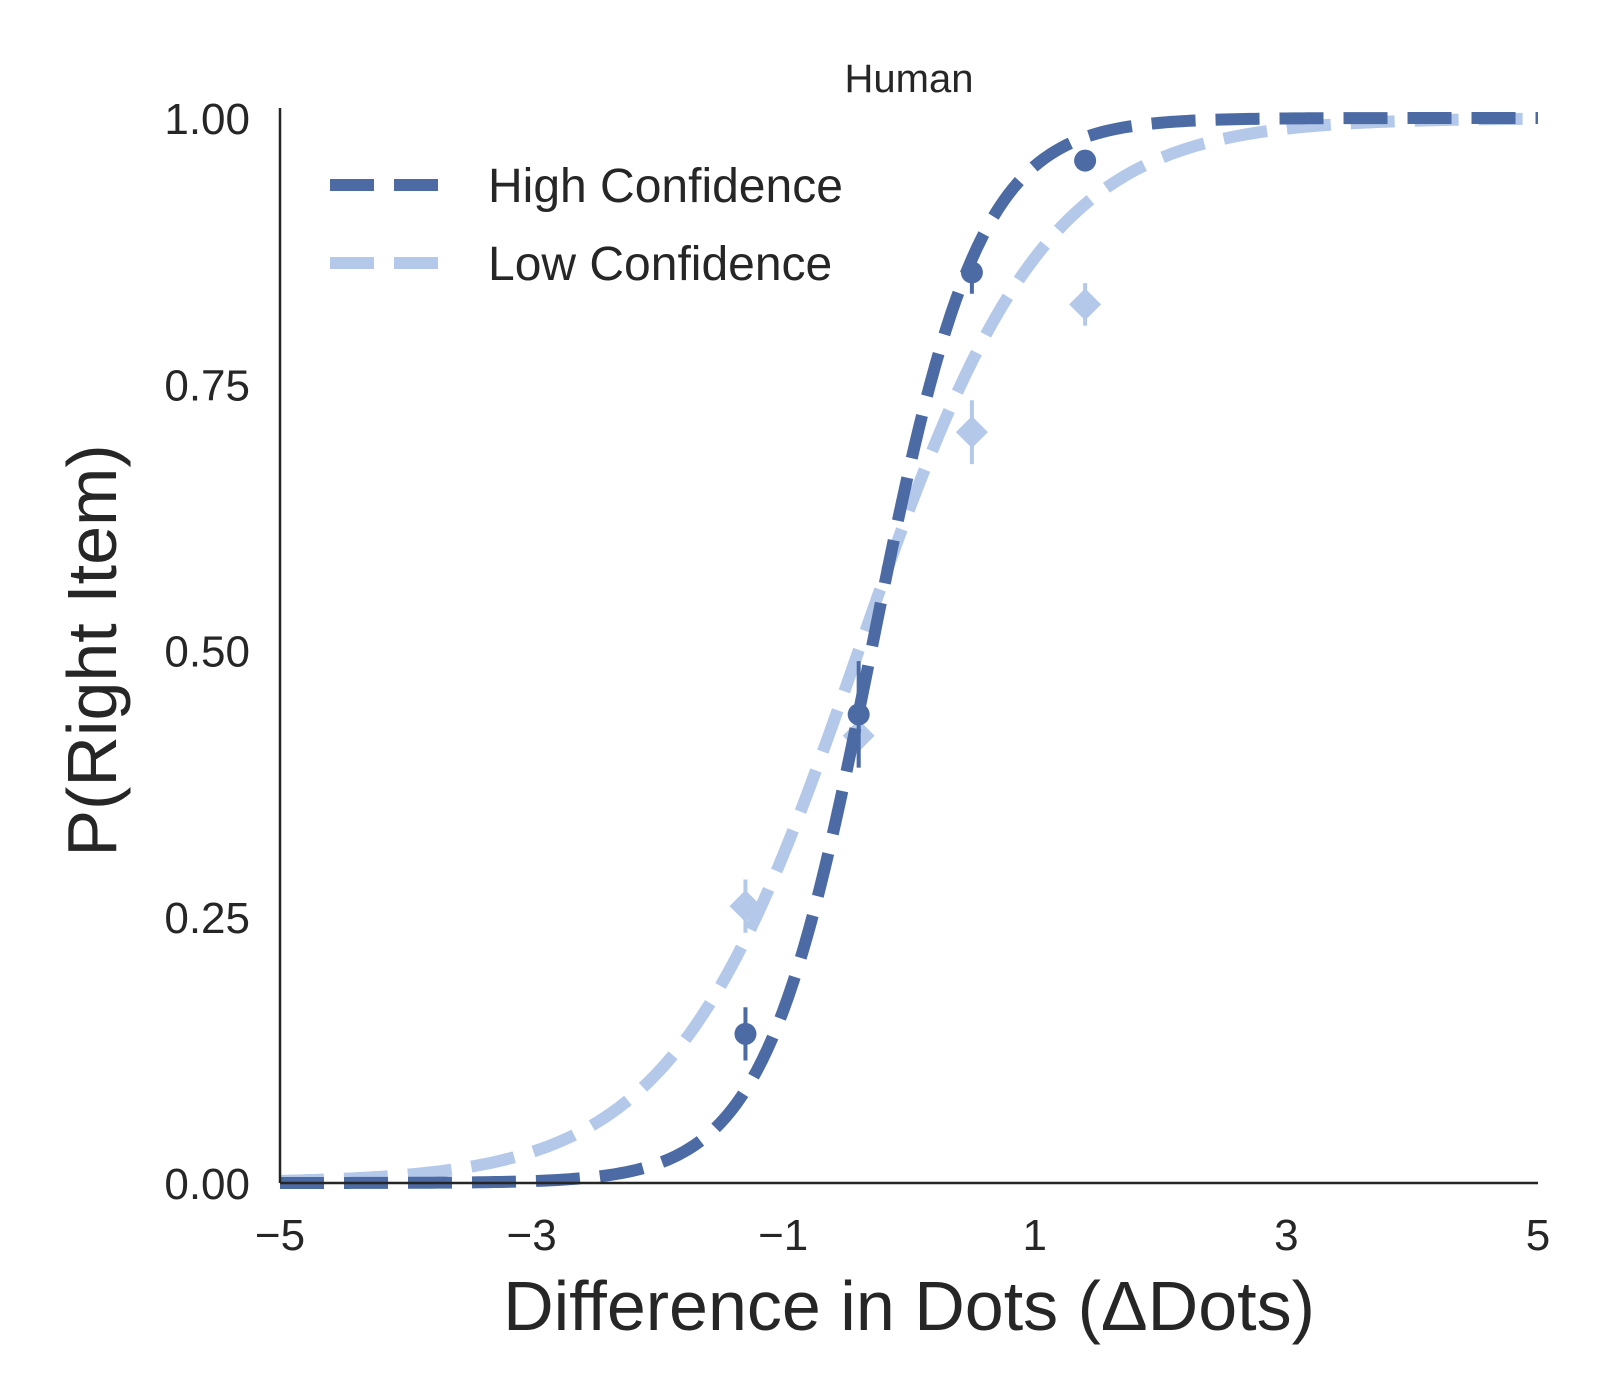  What do you see at coordinates (1286, 1235) in the screenshot?
I see `x-tick-label: 3` at bounding box center [1286, 1235].